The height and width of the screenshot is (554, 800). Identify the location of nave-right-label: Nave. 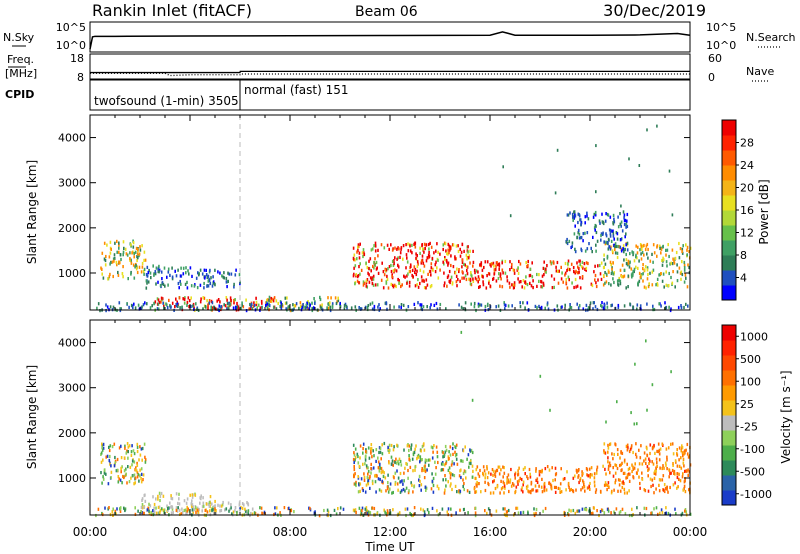
(760, 71).